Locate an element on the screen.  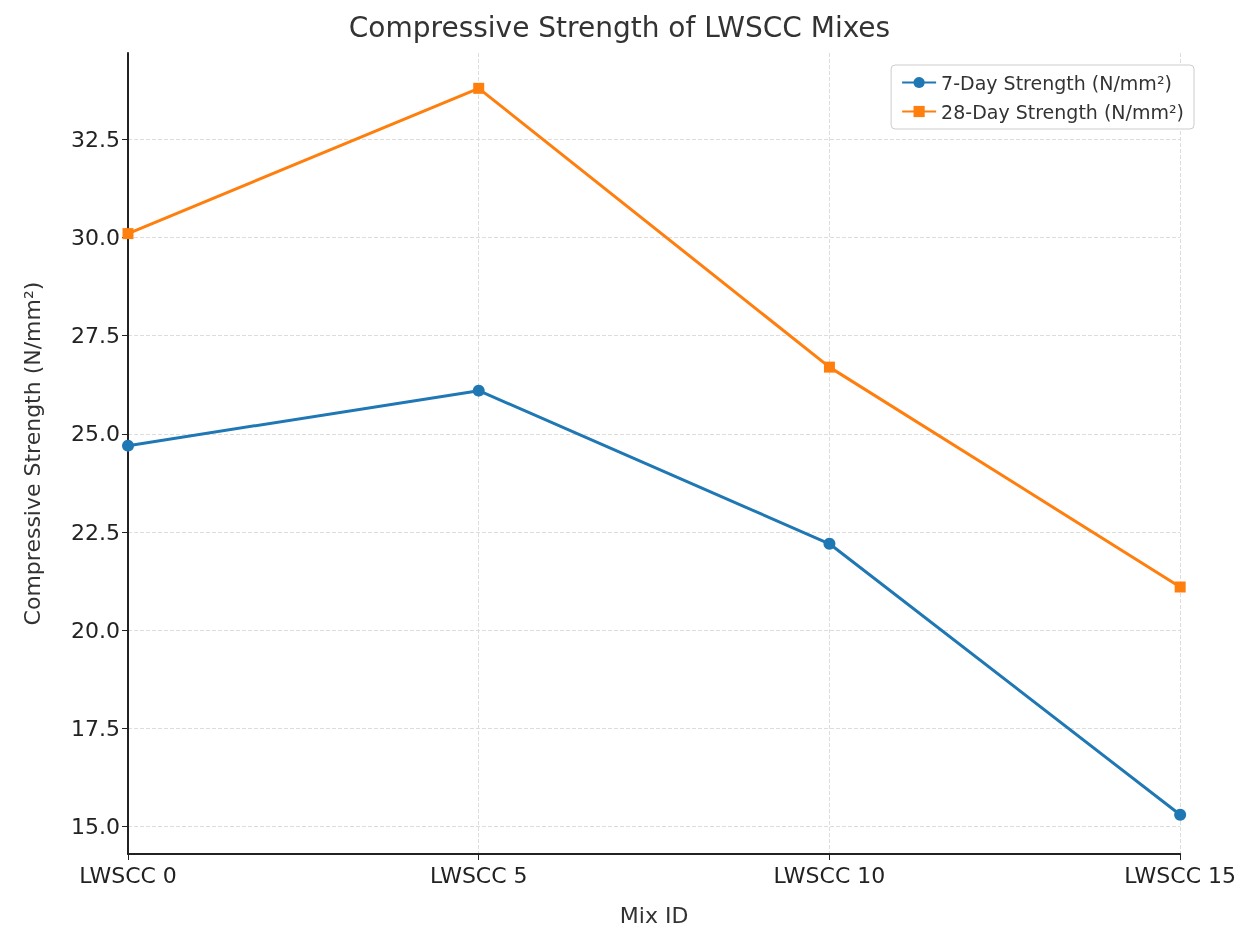
y-tick-label: 30.0 is located at coordinates (95, 238).